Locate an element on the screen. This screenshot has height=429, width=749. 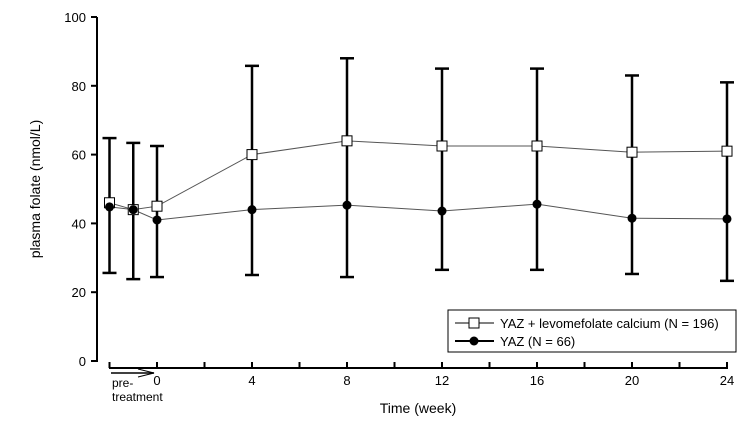
pretreatment-label-1: pre- is located at coordinates (122, 383).